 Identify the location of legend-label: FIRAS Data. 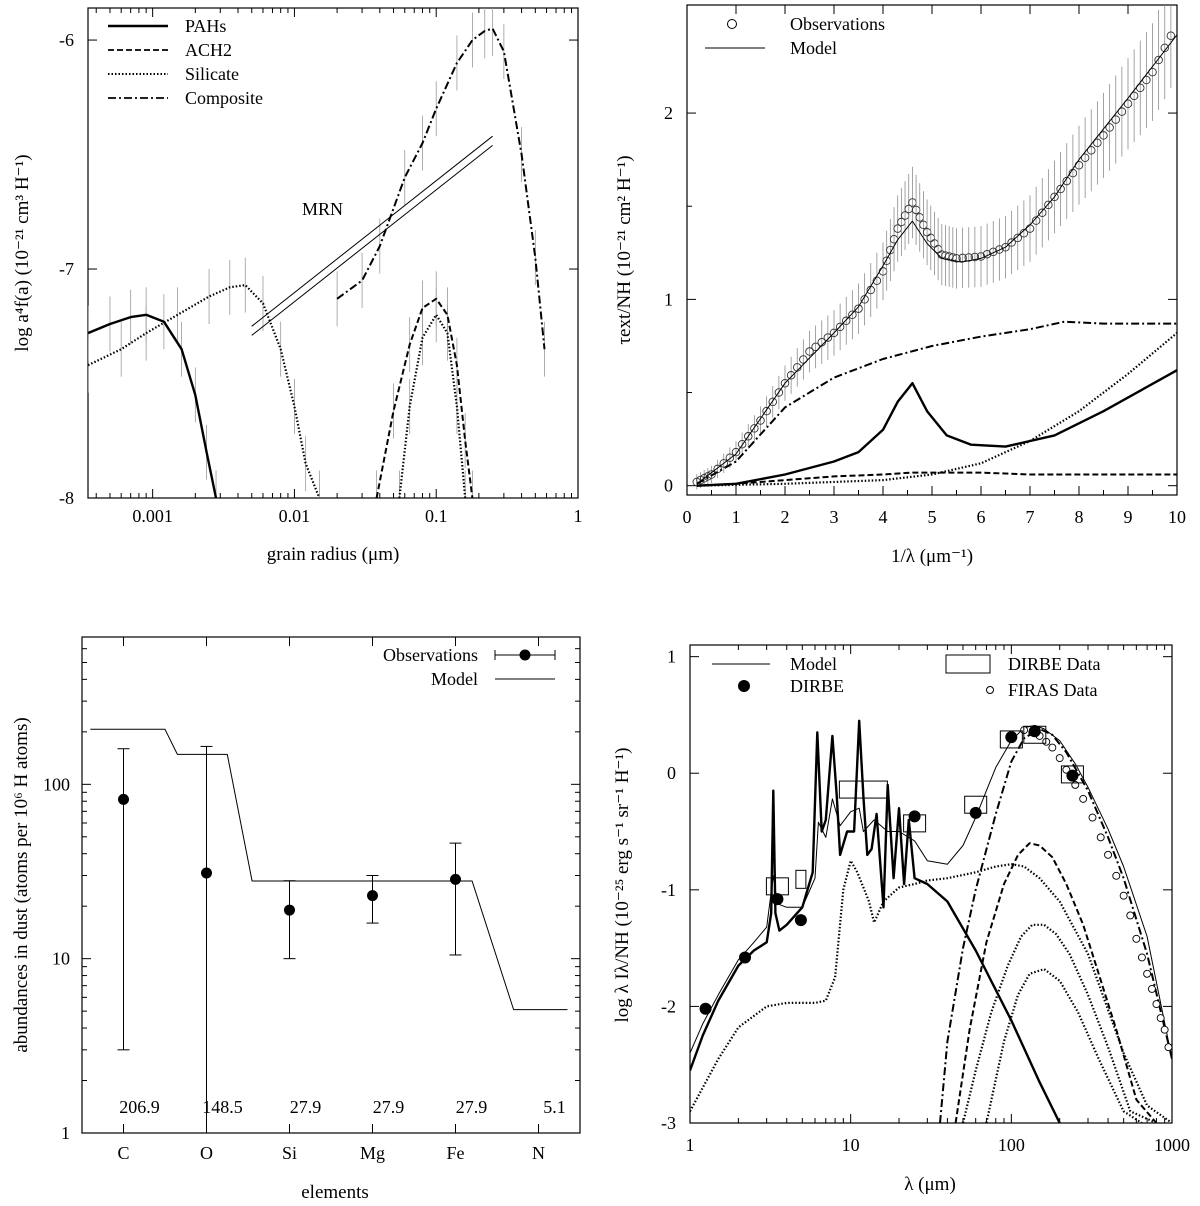
(1053, 690).